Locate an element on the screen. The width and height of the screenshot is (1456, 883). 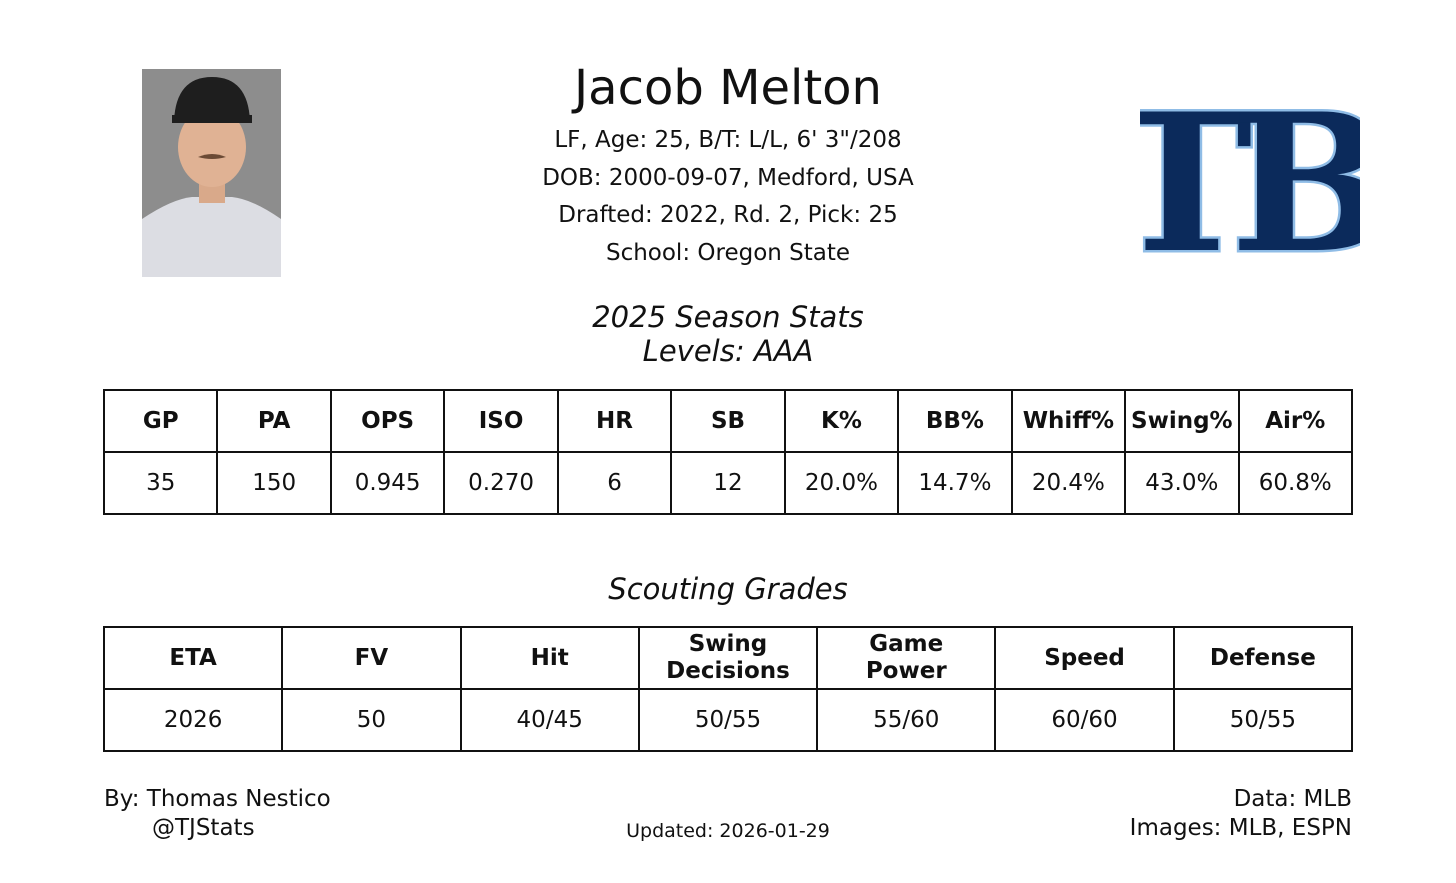
player-name: Jacob Melton is located at coordinates (728, 88).